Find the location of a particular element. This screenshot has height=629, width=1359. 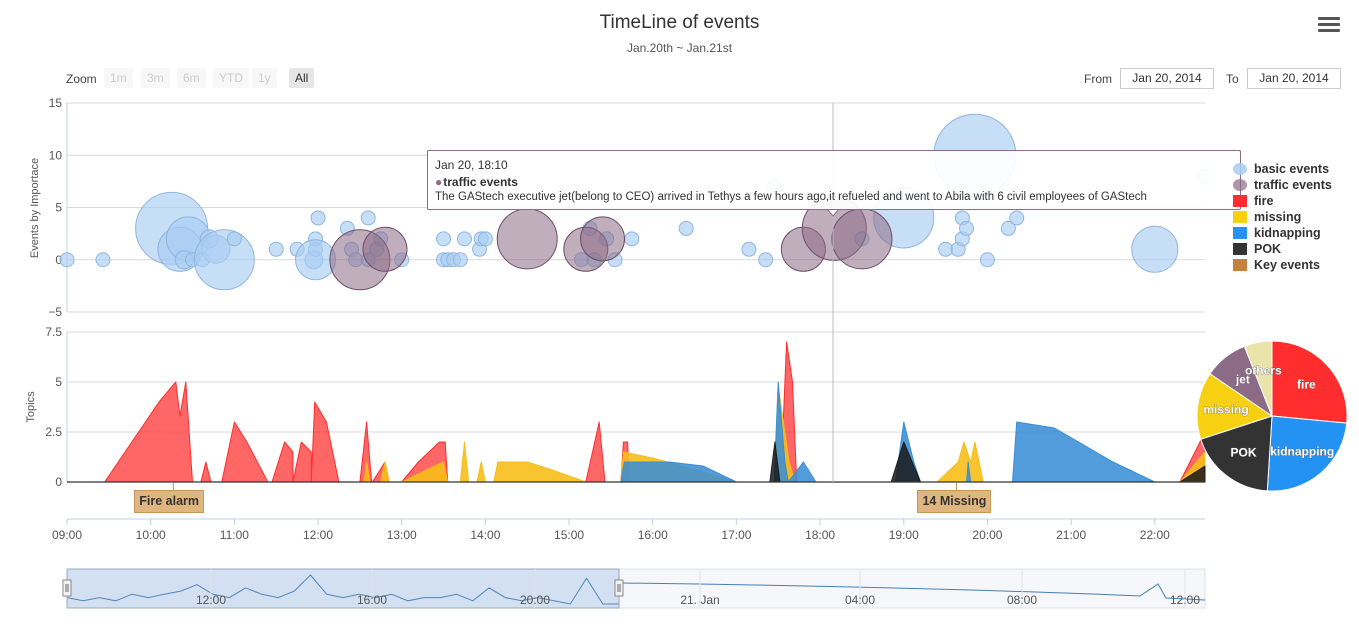

legend-label: Key events is located at coordinates (1287, 265).